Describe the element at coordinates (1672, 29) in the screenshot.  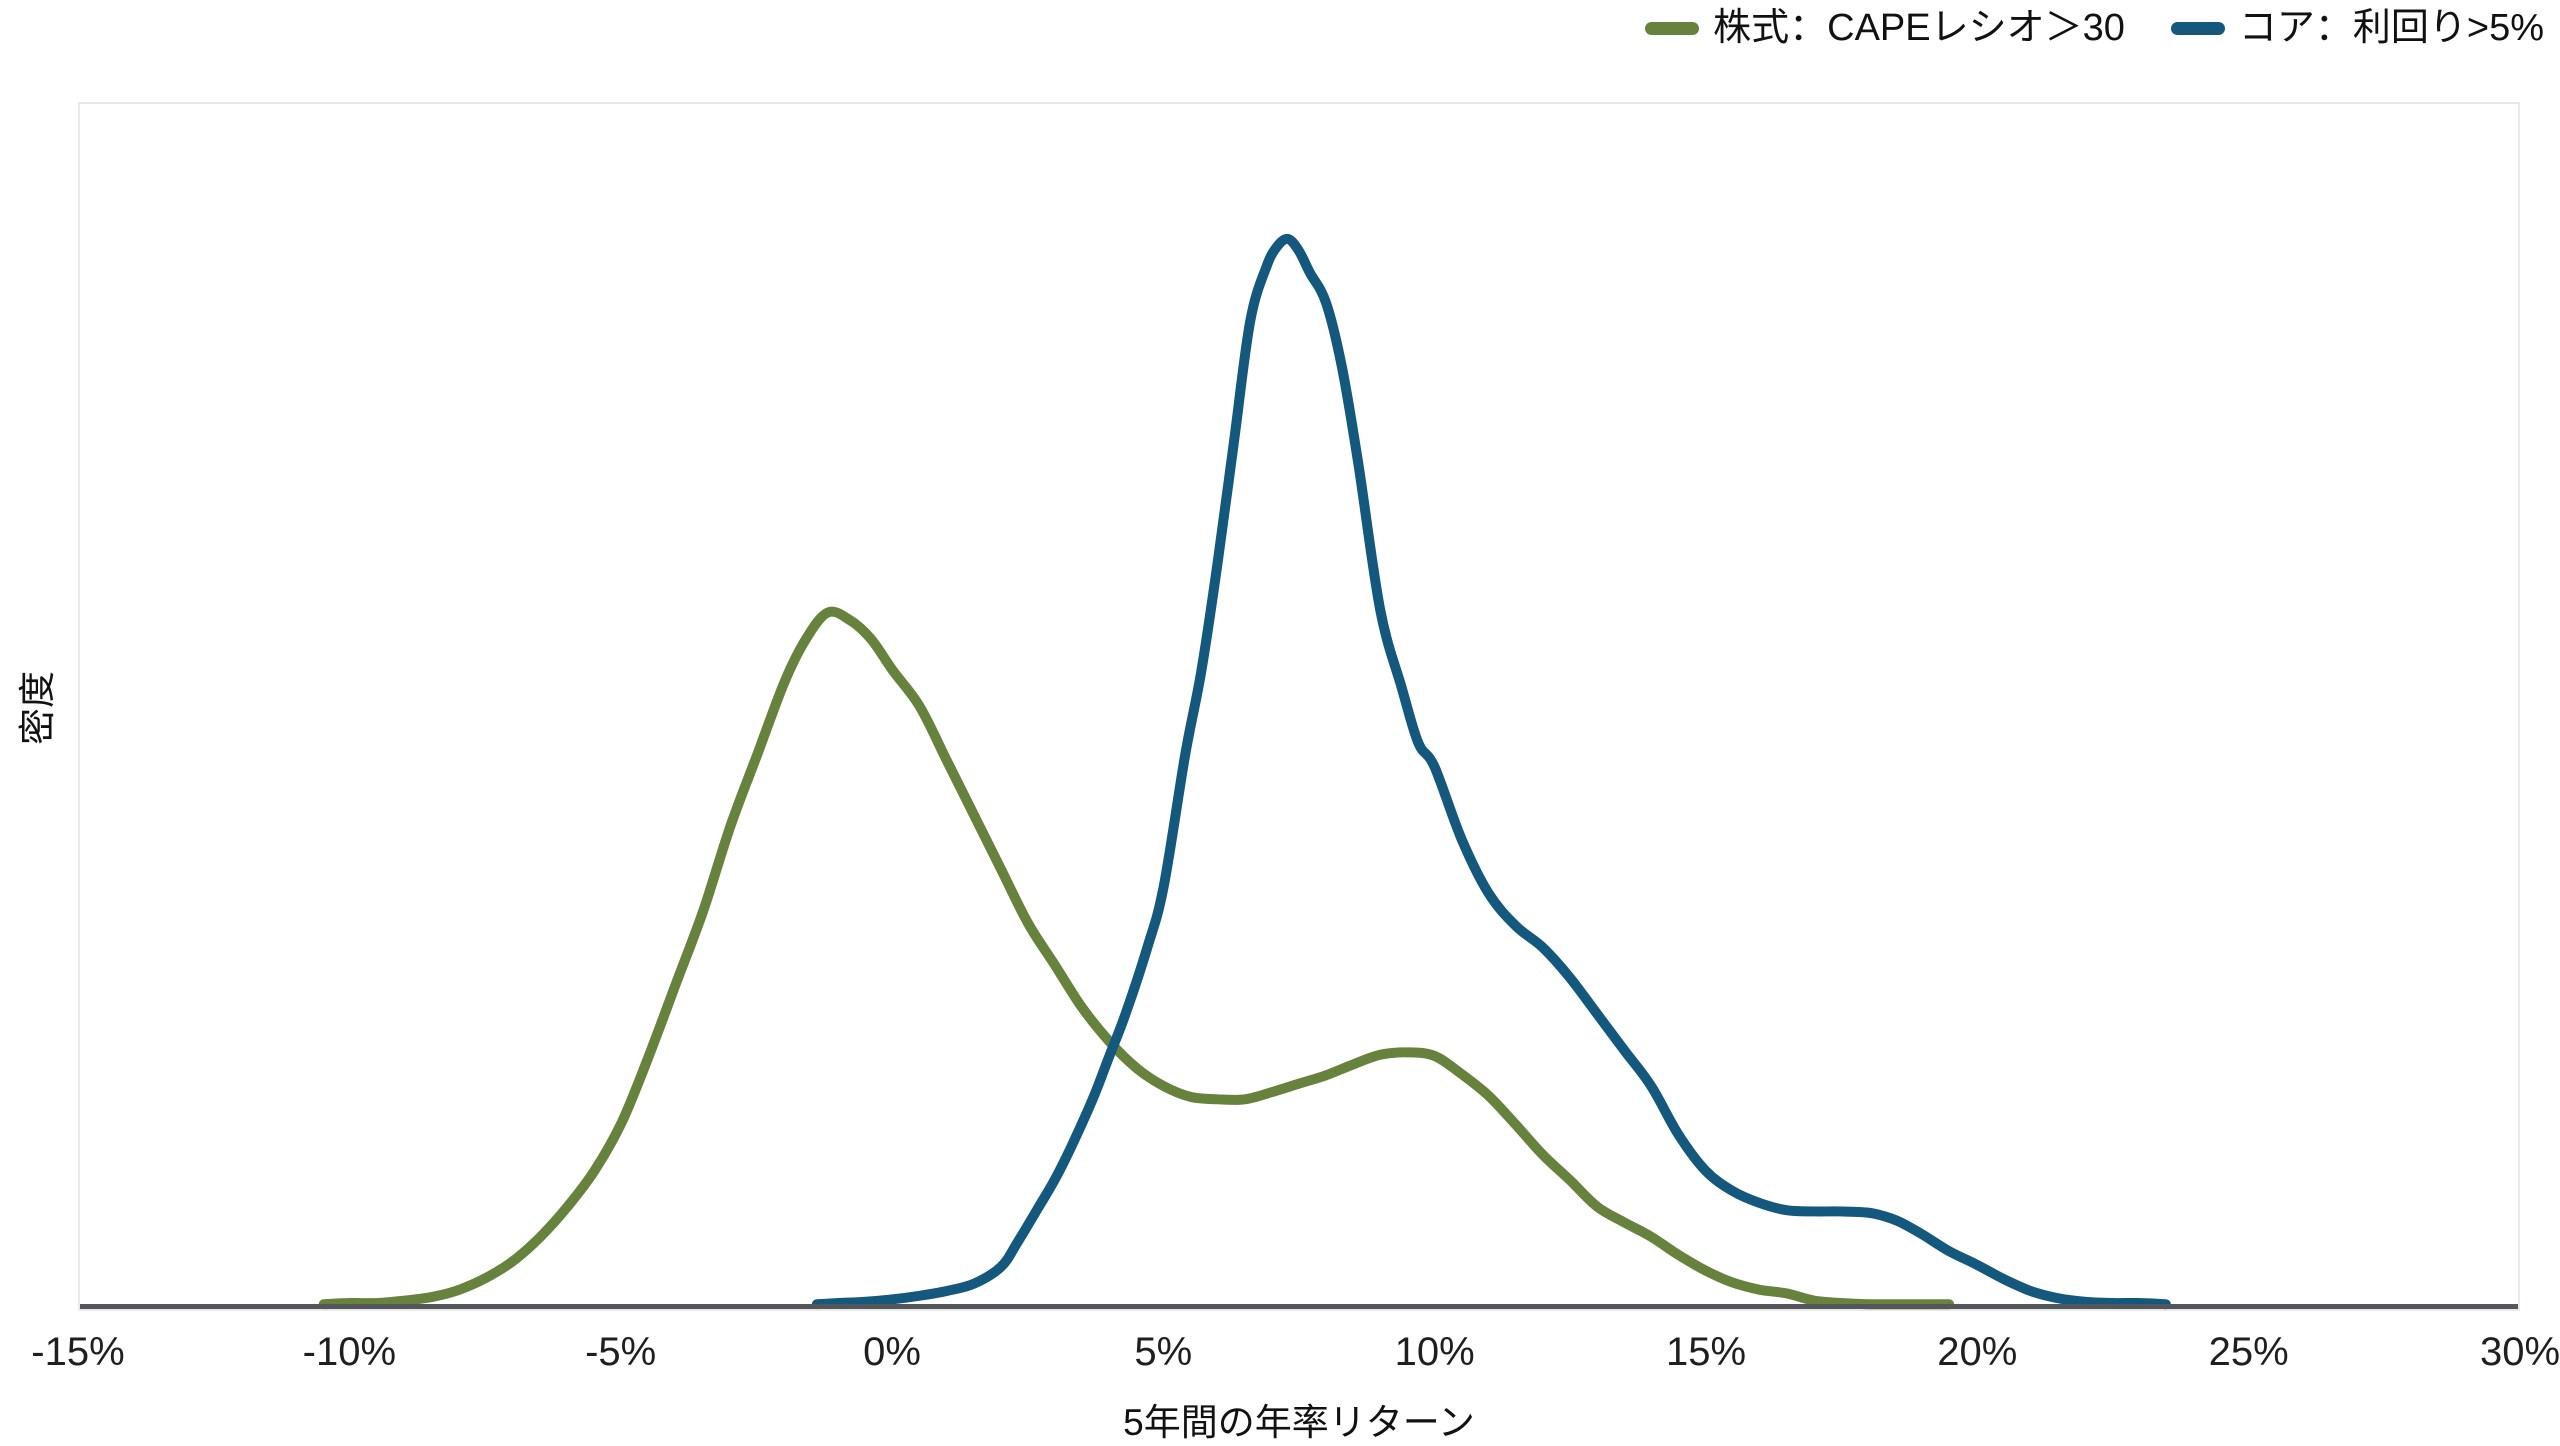
I see `equities-line-swatch-icon` at that location.